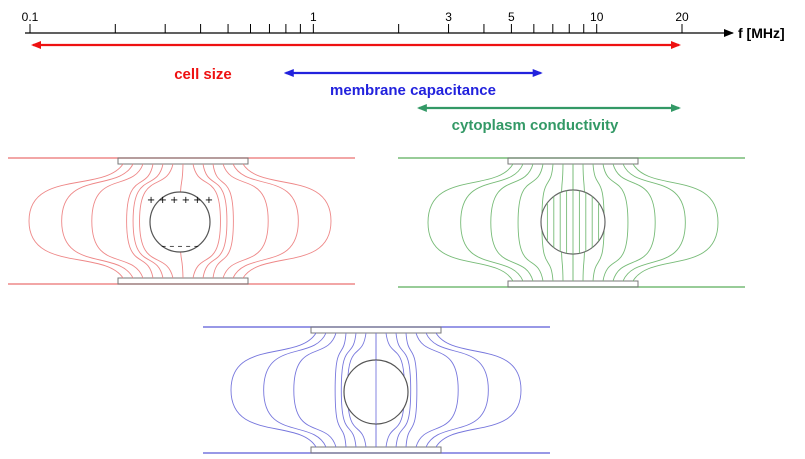 This screenshot has width=805, height=459. Describe the element at coordinates (413, 90) in the screenshot. I see `range-label: membrane capacitance` at that location.